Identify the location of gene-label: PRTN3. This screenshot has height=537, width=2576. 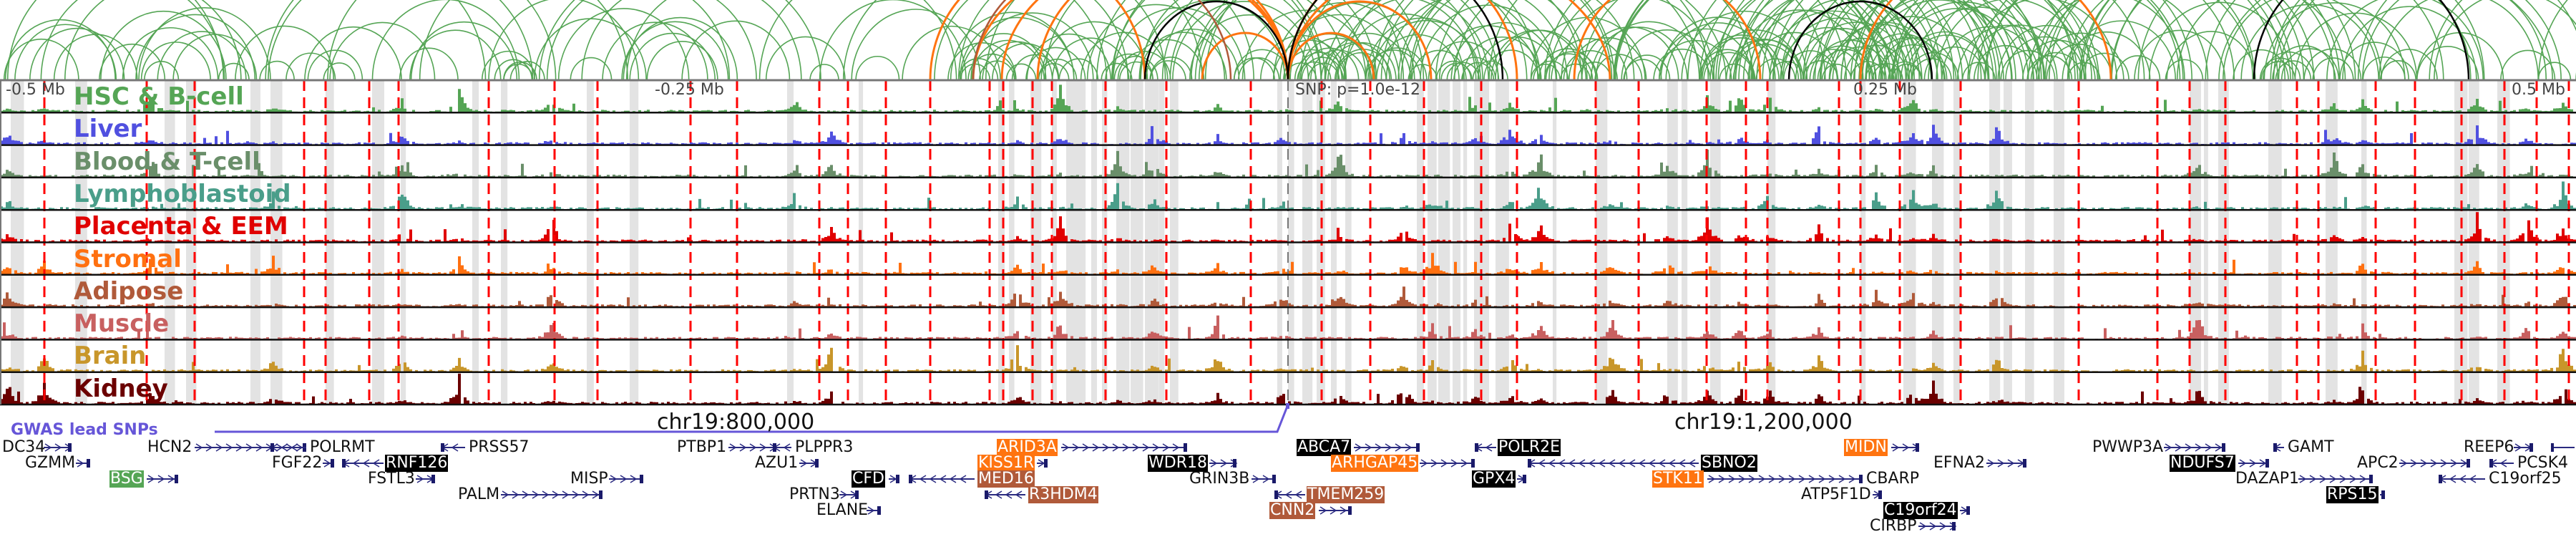
(814, 494).